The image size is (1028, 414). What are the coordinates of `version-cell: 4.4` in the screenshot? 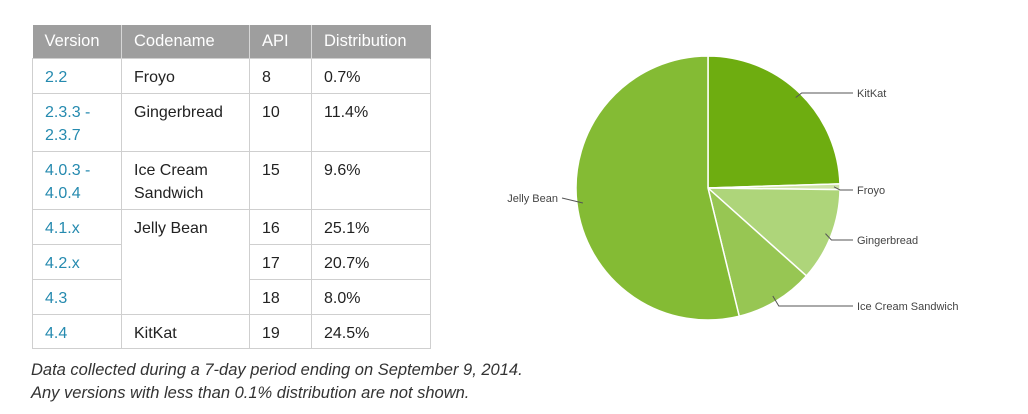 It's located at (77, 331).